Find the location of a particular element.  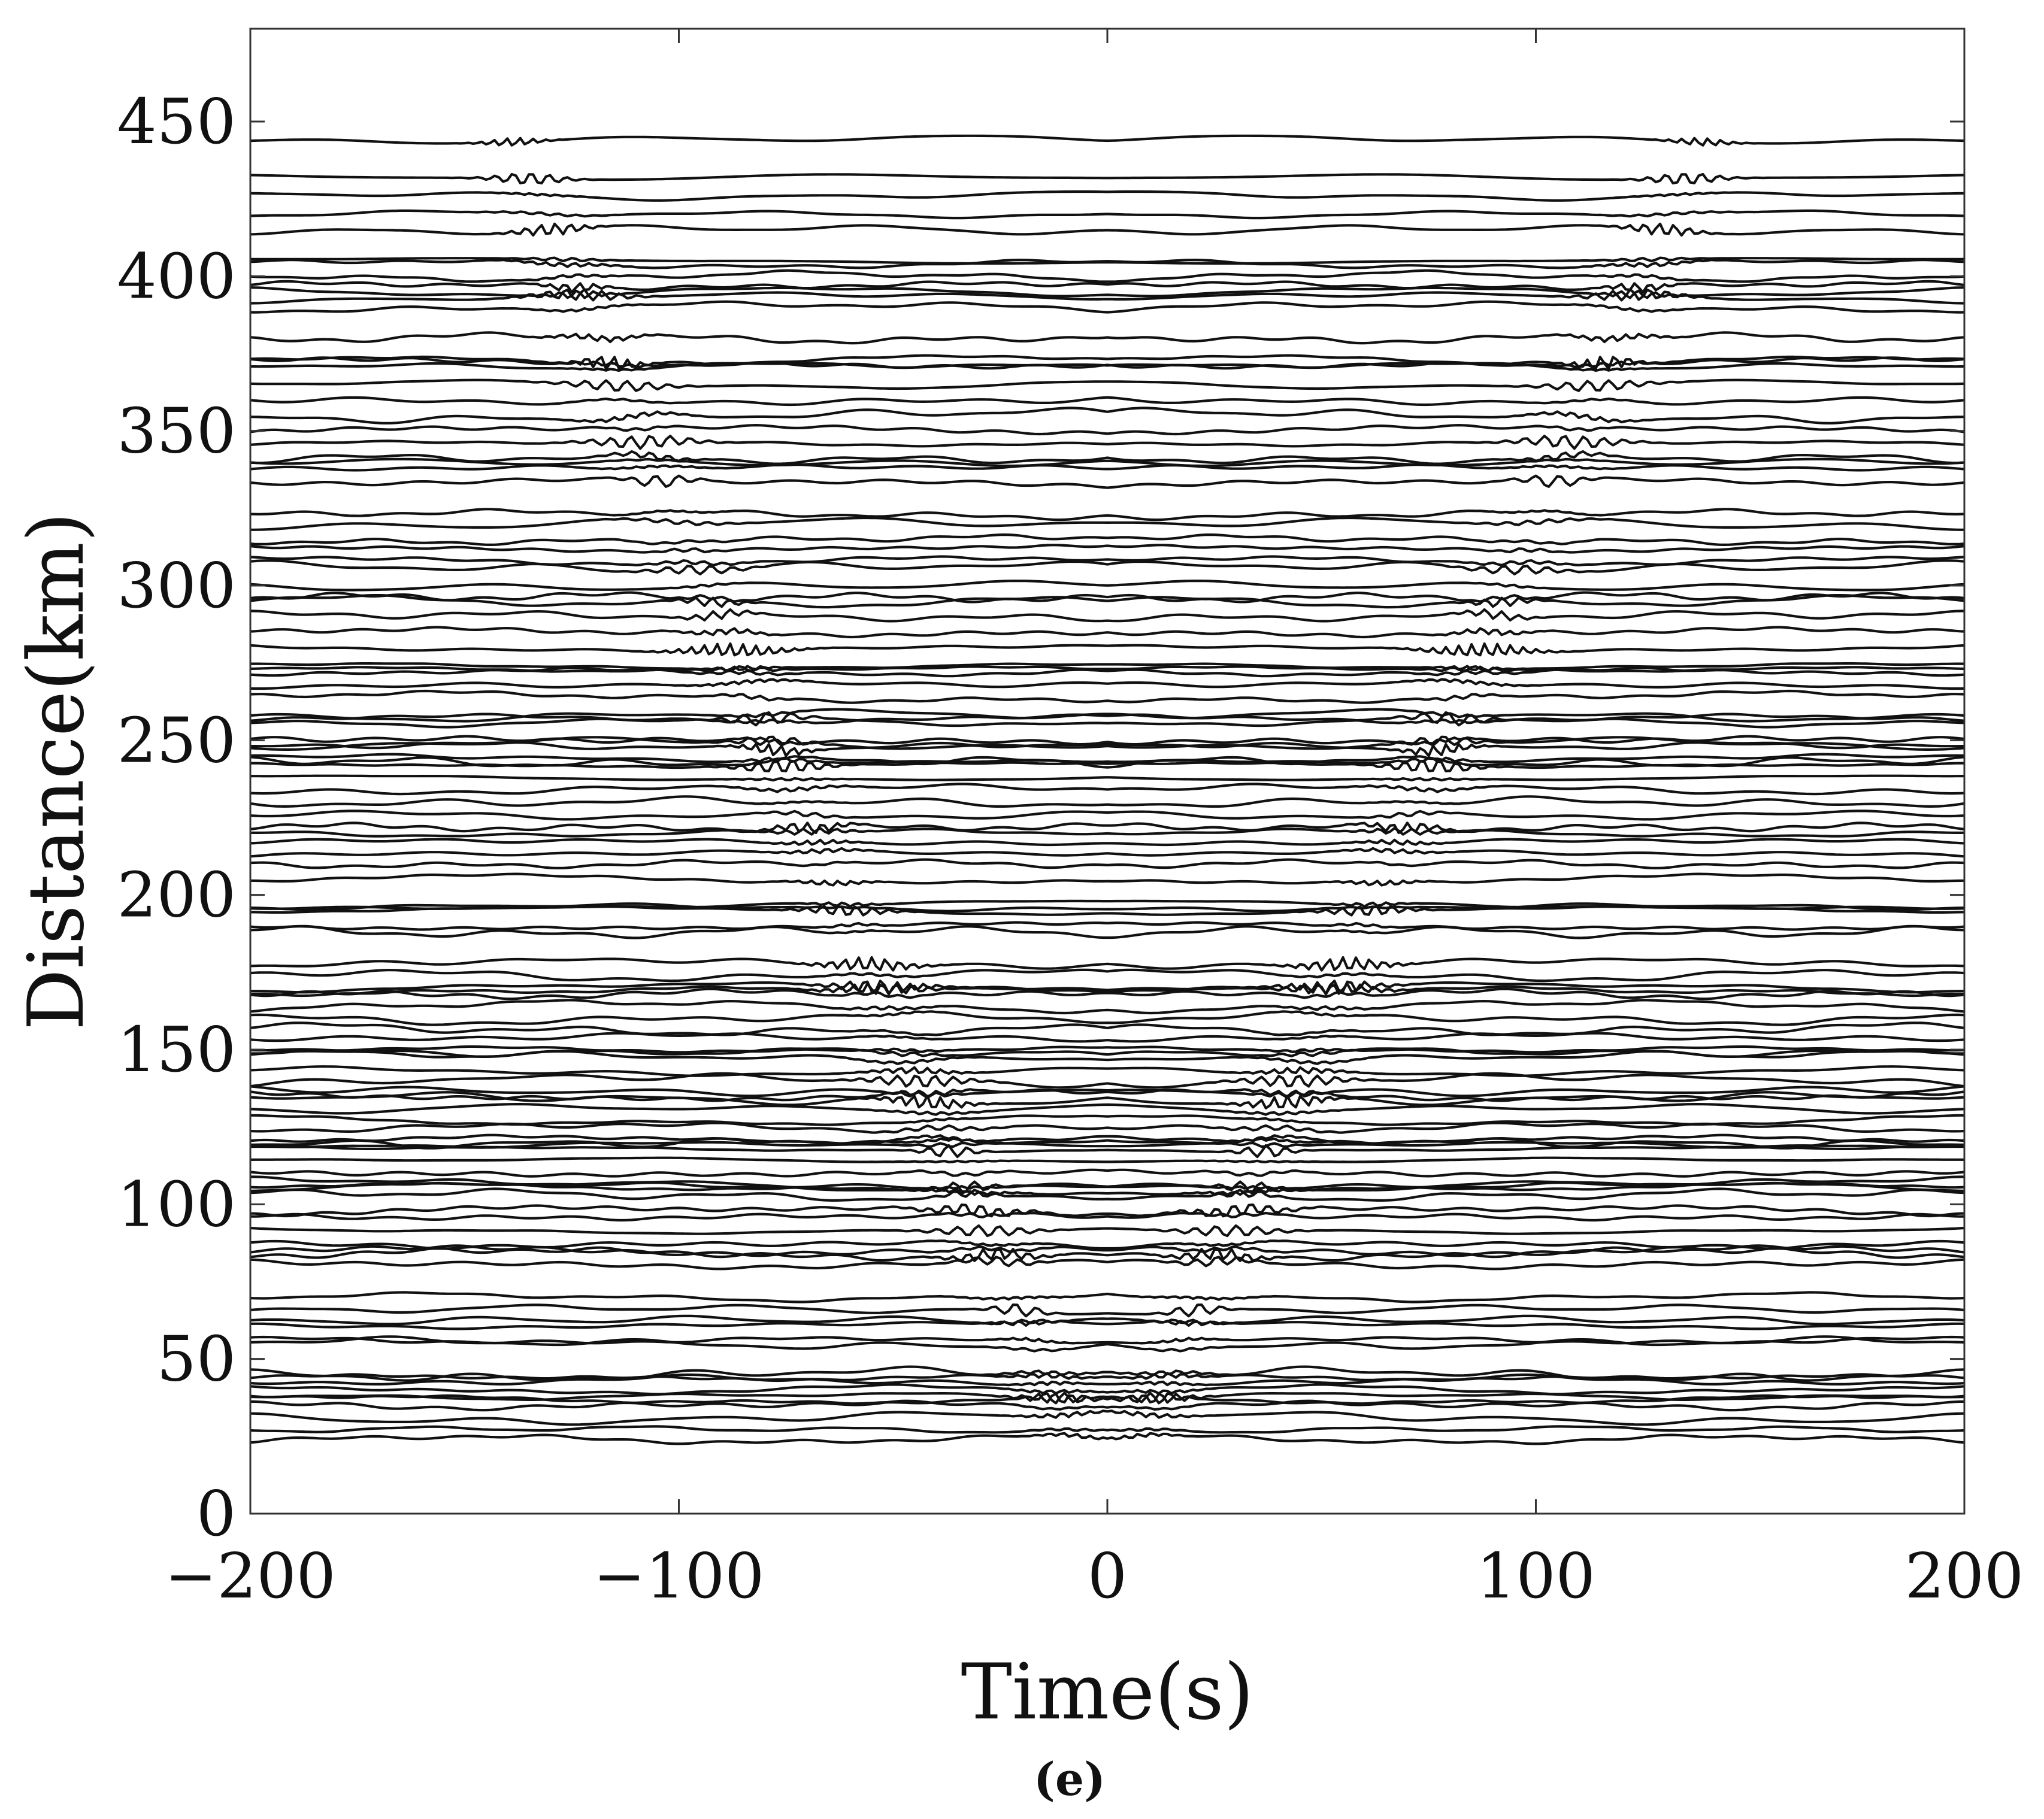

y-tick-label: 50 is located at coordinates (196, 1359).